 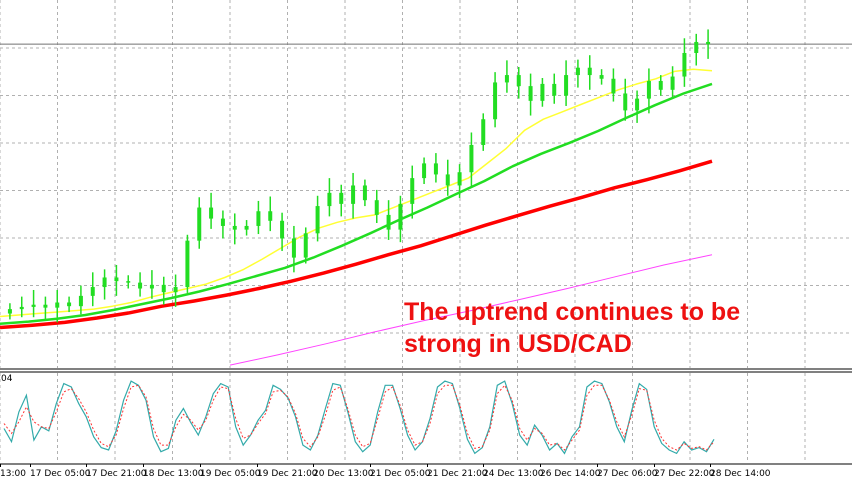 I want to click on x-tick-label: 28 Dec 14:00, so click(x=740, y=474).